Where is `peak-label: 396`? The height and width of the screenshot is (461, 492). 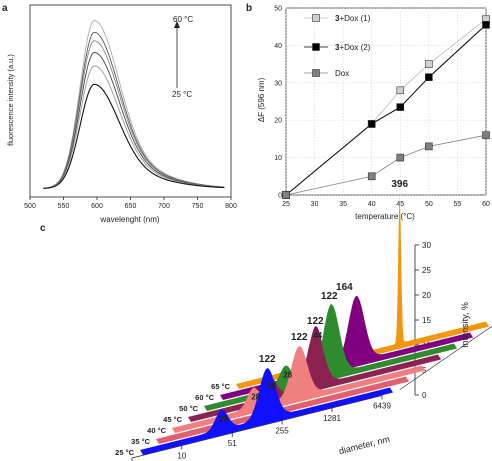
peak-label: 396 is located at coordinates (399, 184).